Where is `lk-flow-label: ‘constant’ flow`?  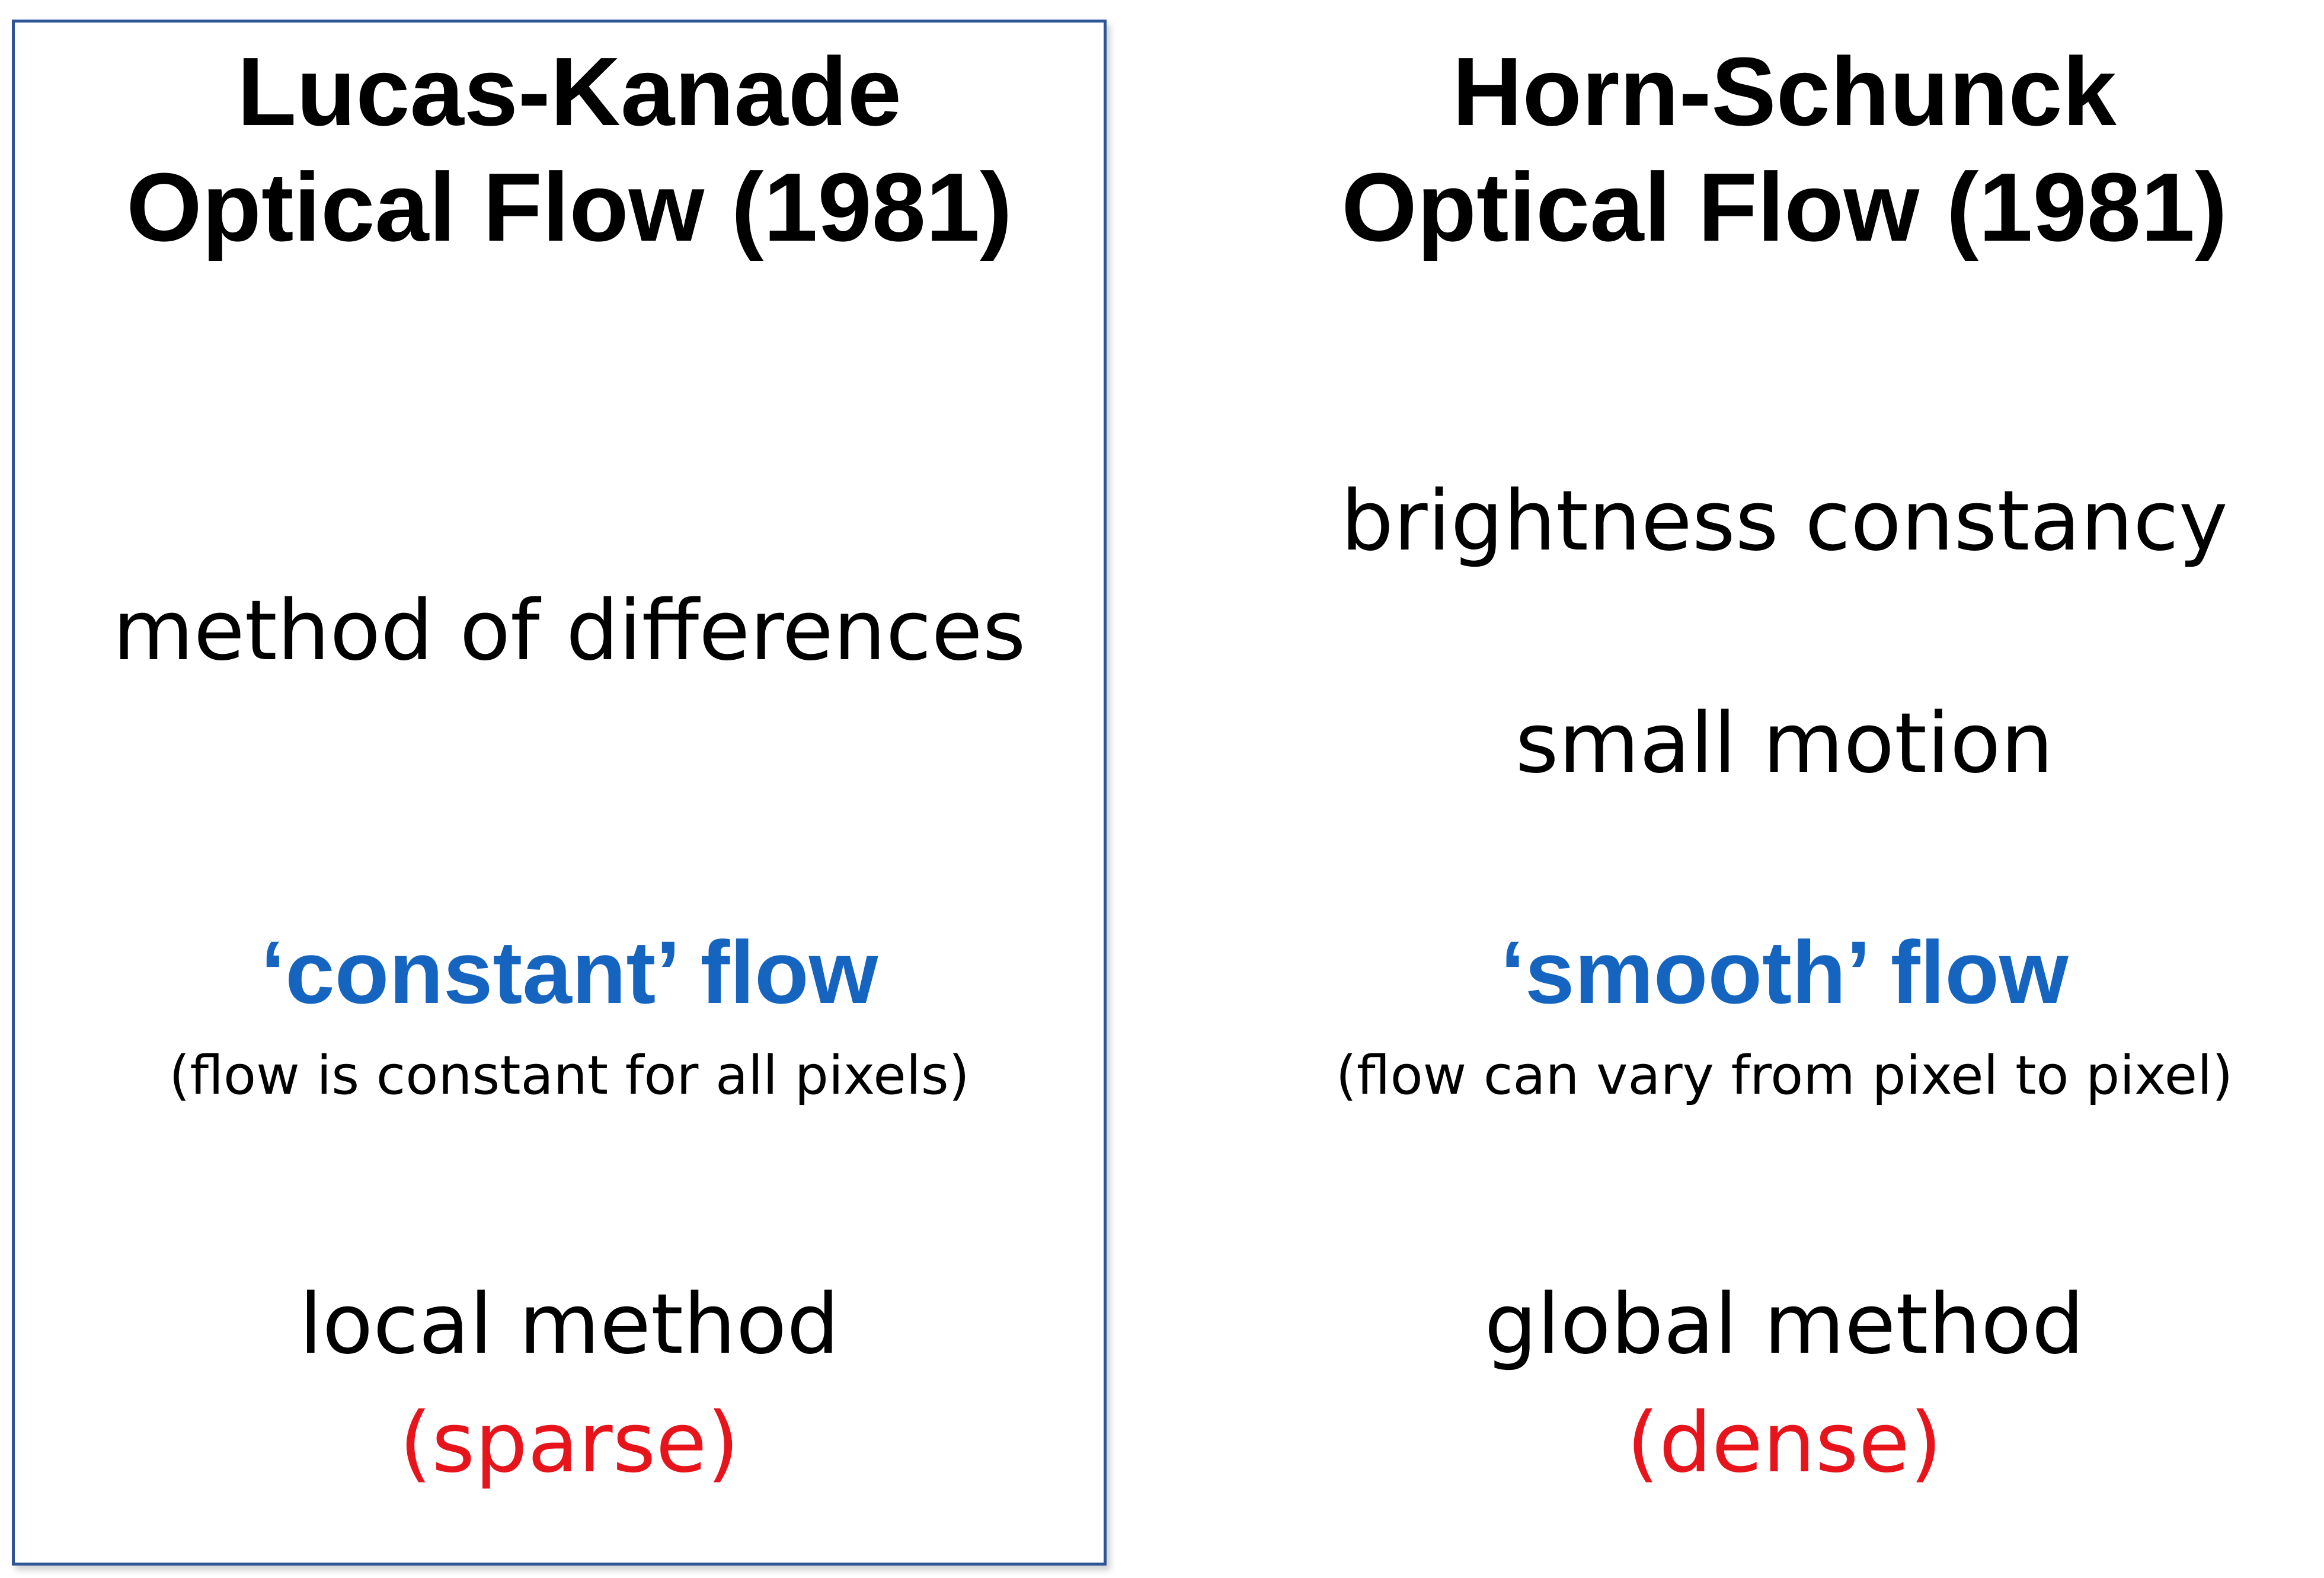 lk-flow-label: ‘constant’ flow is located at coordinates (569, 972).